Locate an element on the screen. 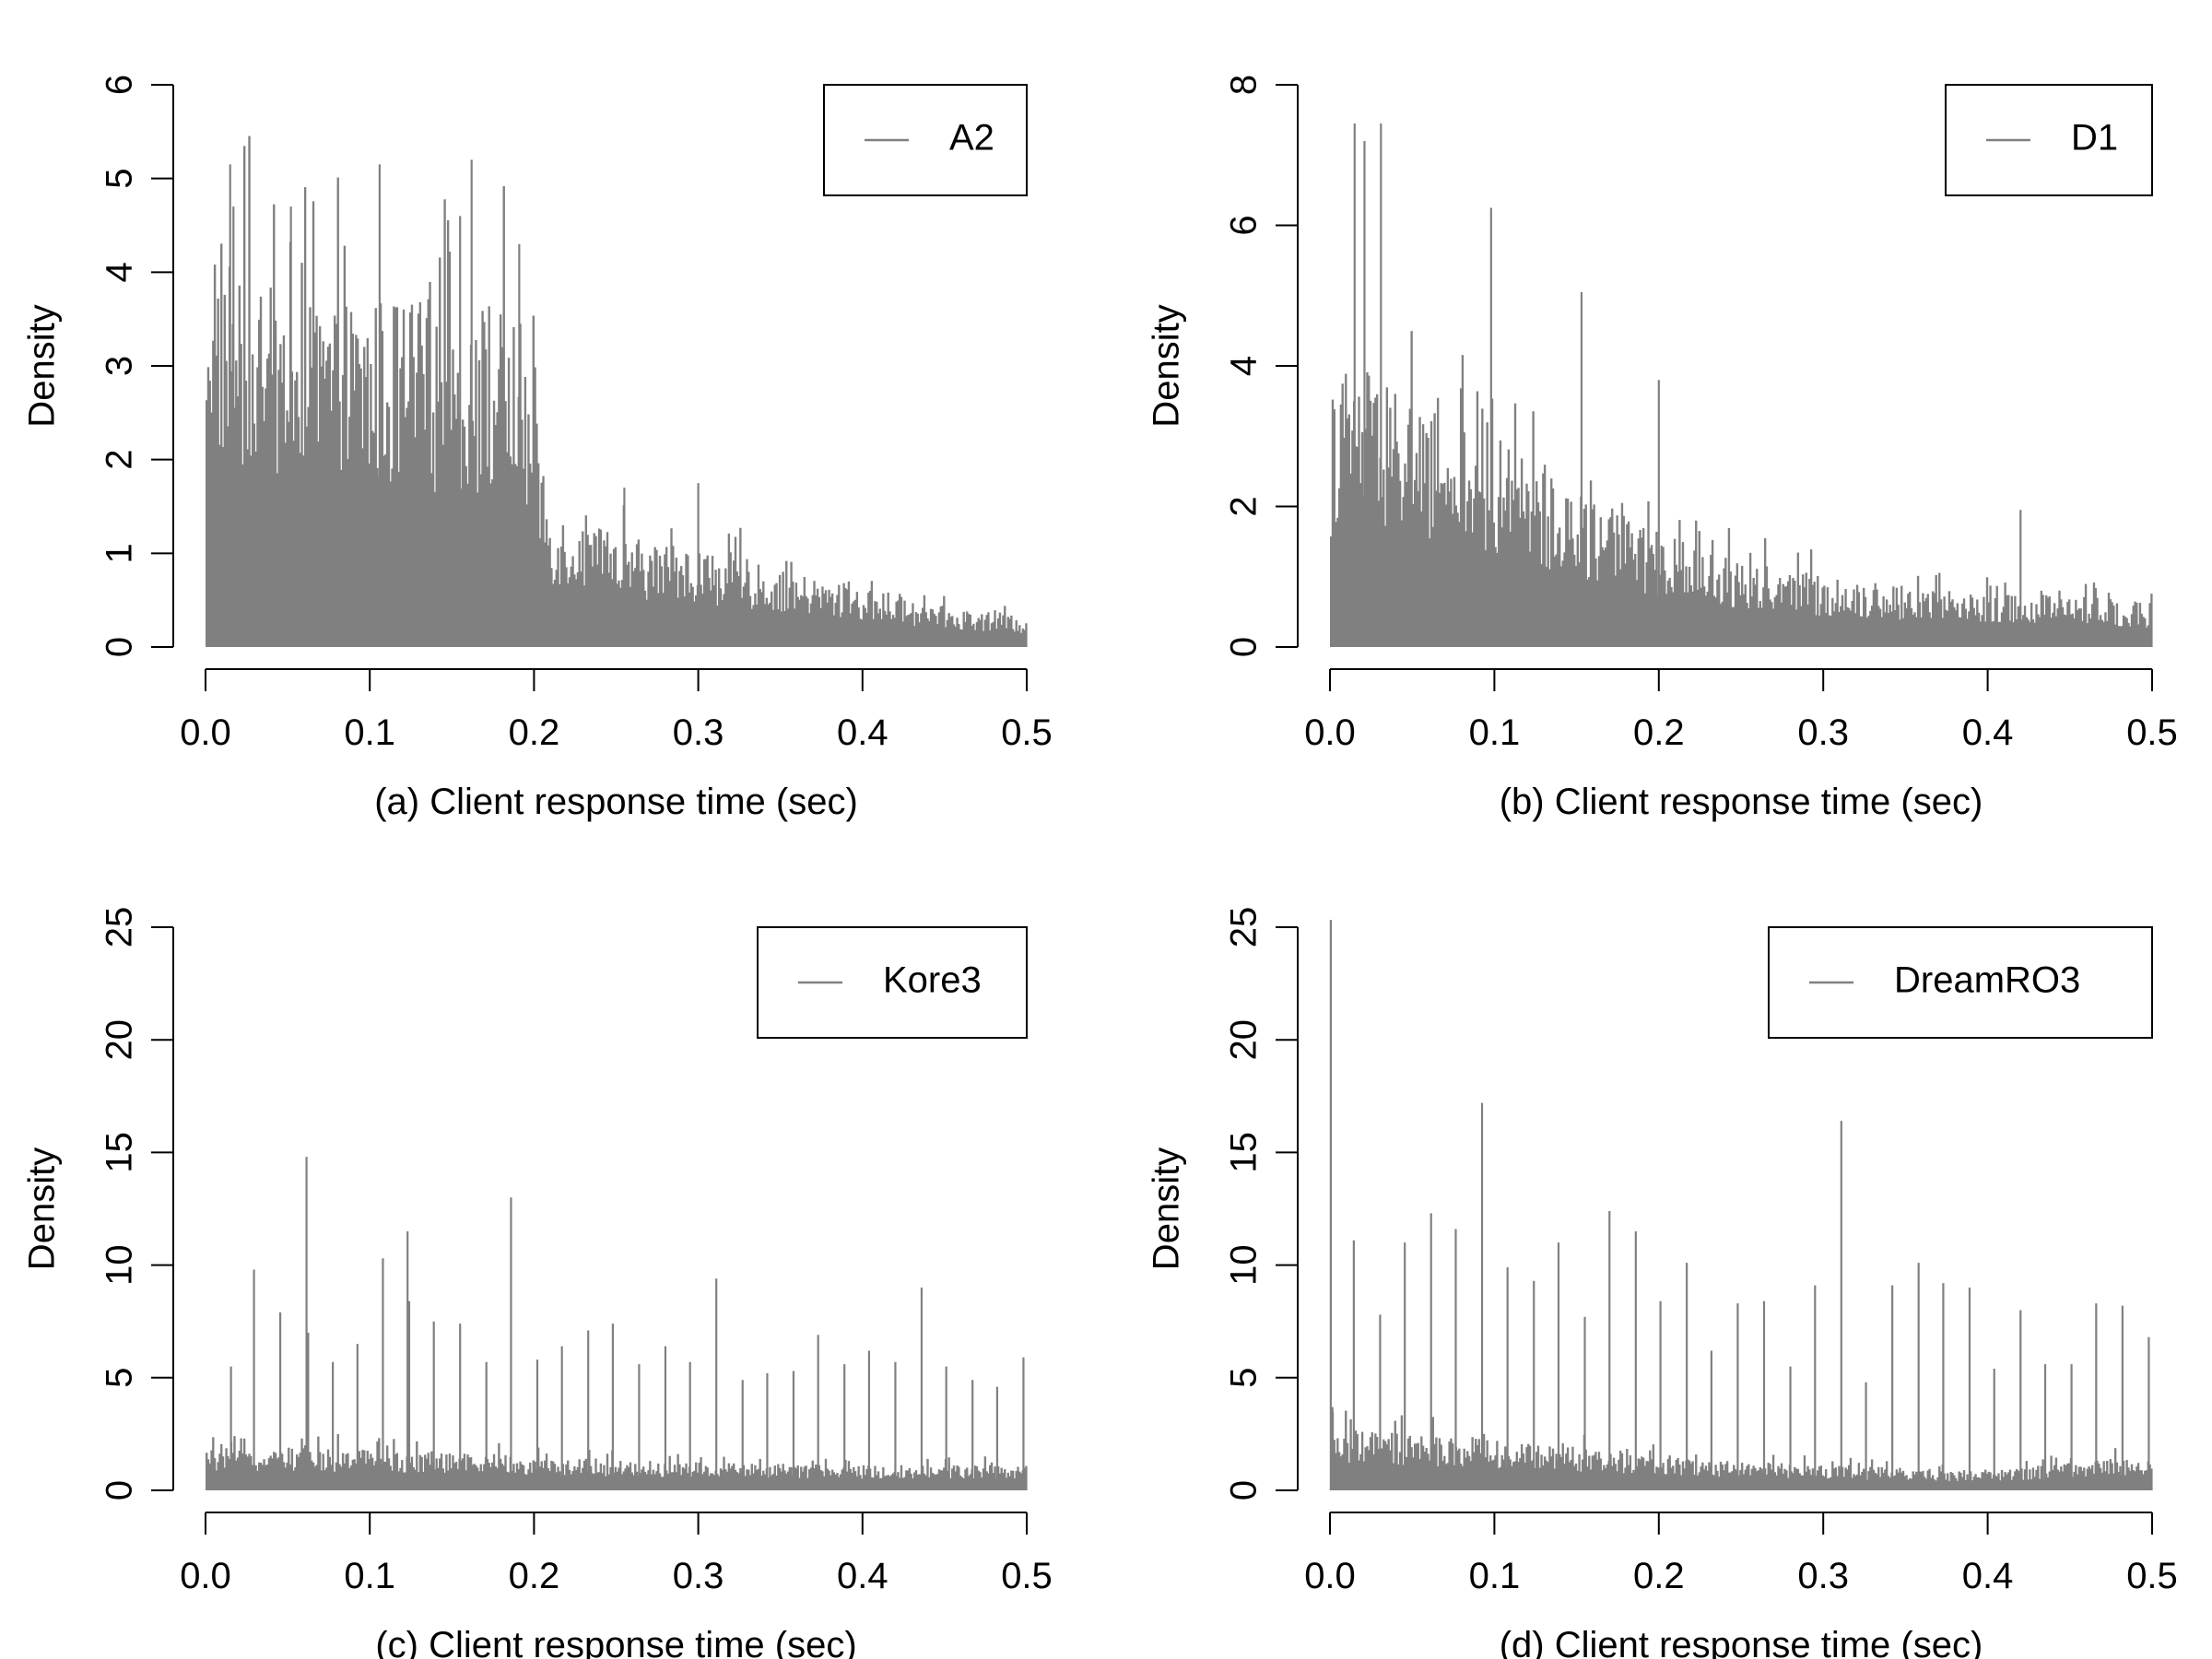 The image size is (2212, 1659). x-tick-label: 0.5 is located at coordinates (2152, 1576).